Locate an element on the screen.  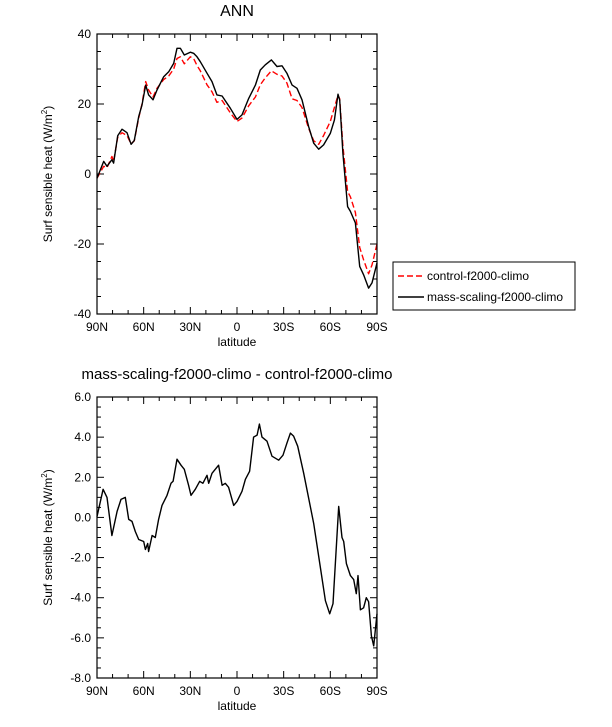
y-tick-label: 0.0 is located at coordinates (82, 517).